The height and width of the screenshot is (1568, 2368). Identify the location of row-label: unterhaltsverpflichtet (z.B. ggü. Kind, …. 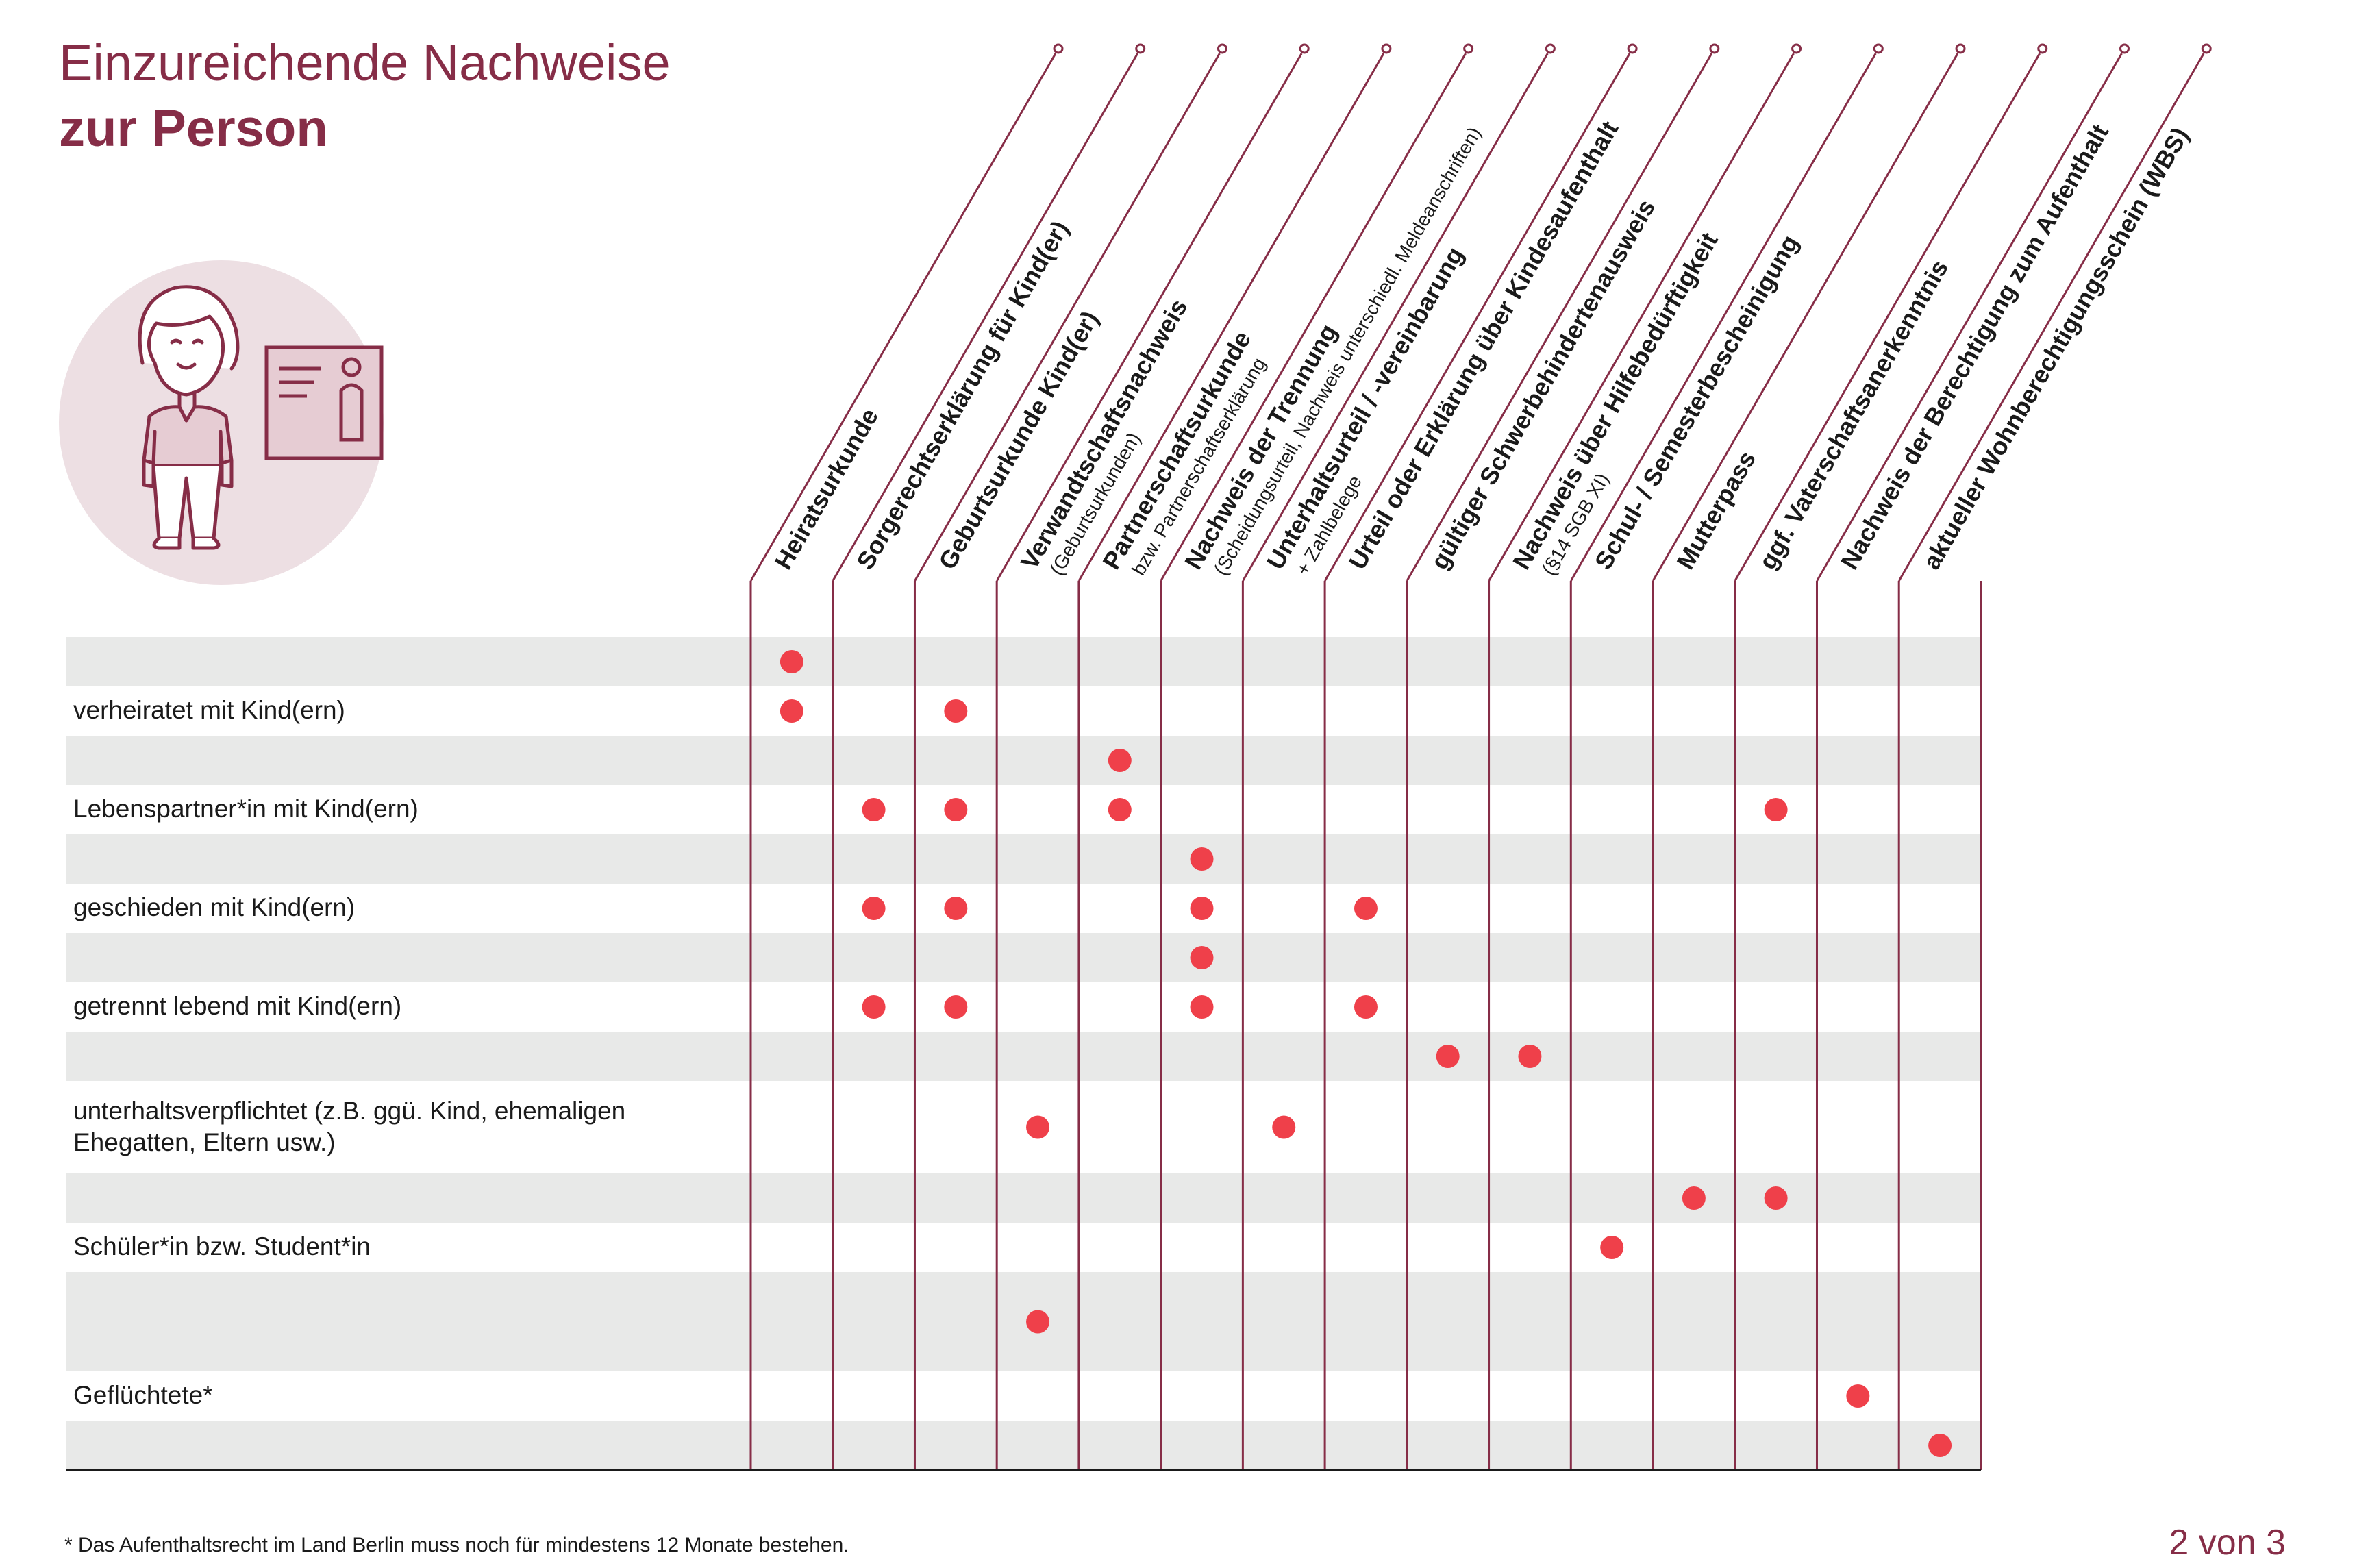
(349, 1110).